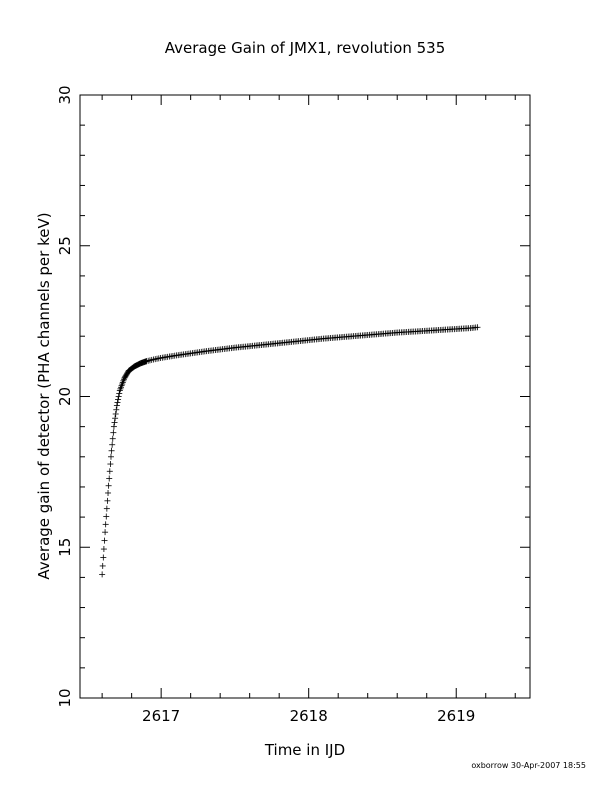  Describe the element at coordinates (65, 547) in the screenshot. I see `y-tick-label: 15` at that location.